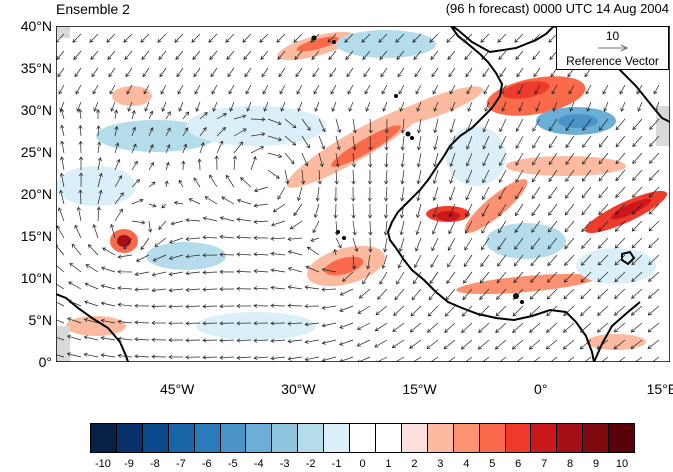 This screenshot has width=673, height=472. I want to click on colorbar, so click(362, 438).